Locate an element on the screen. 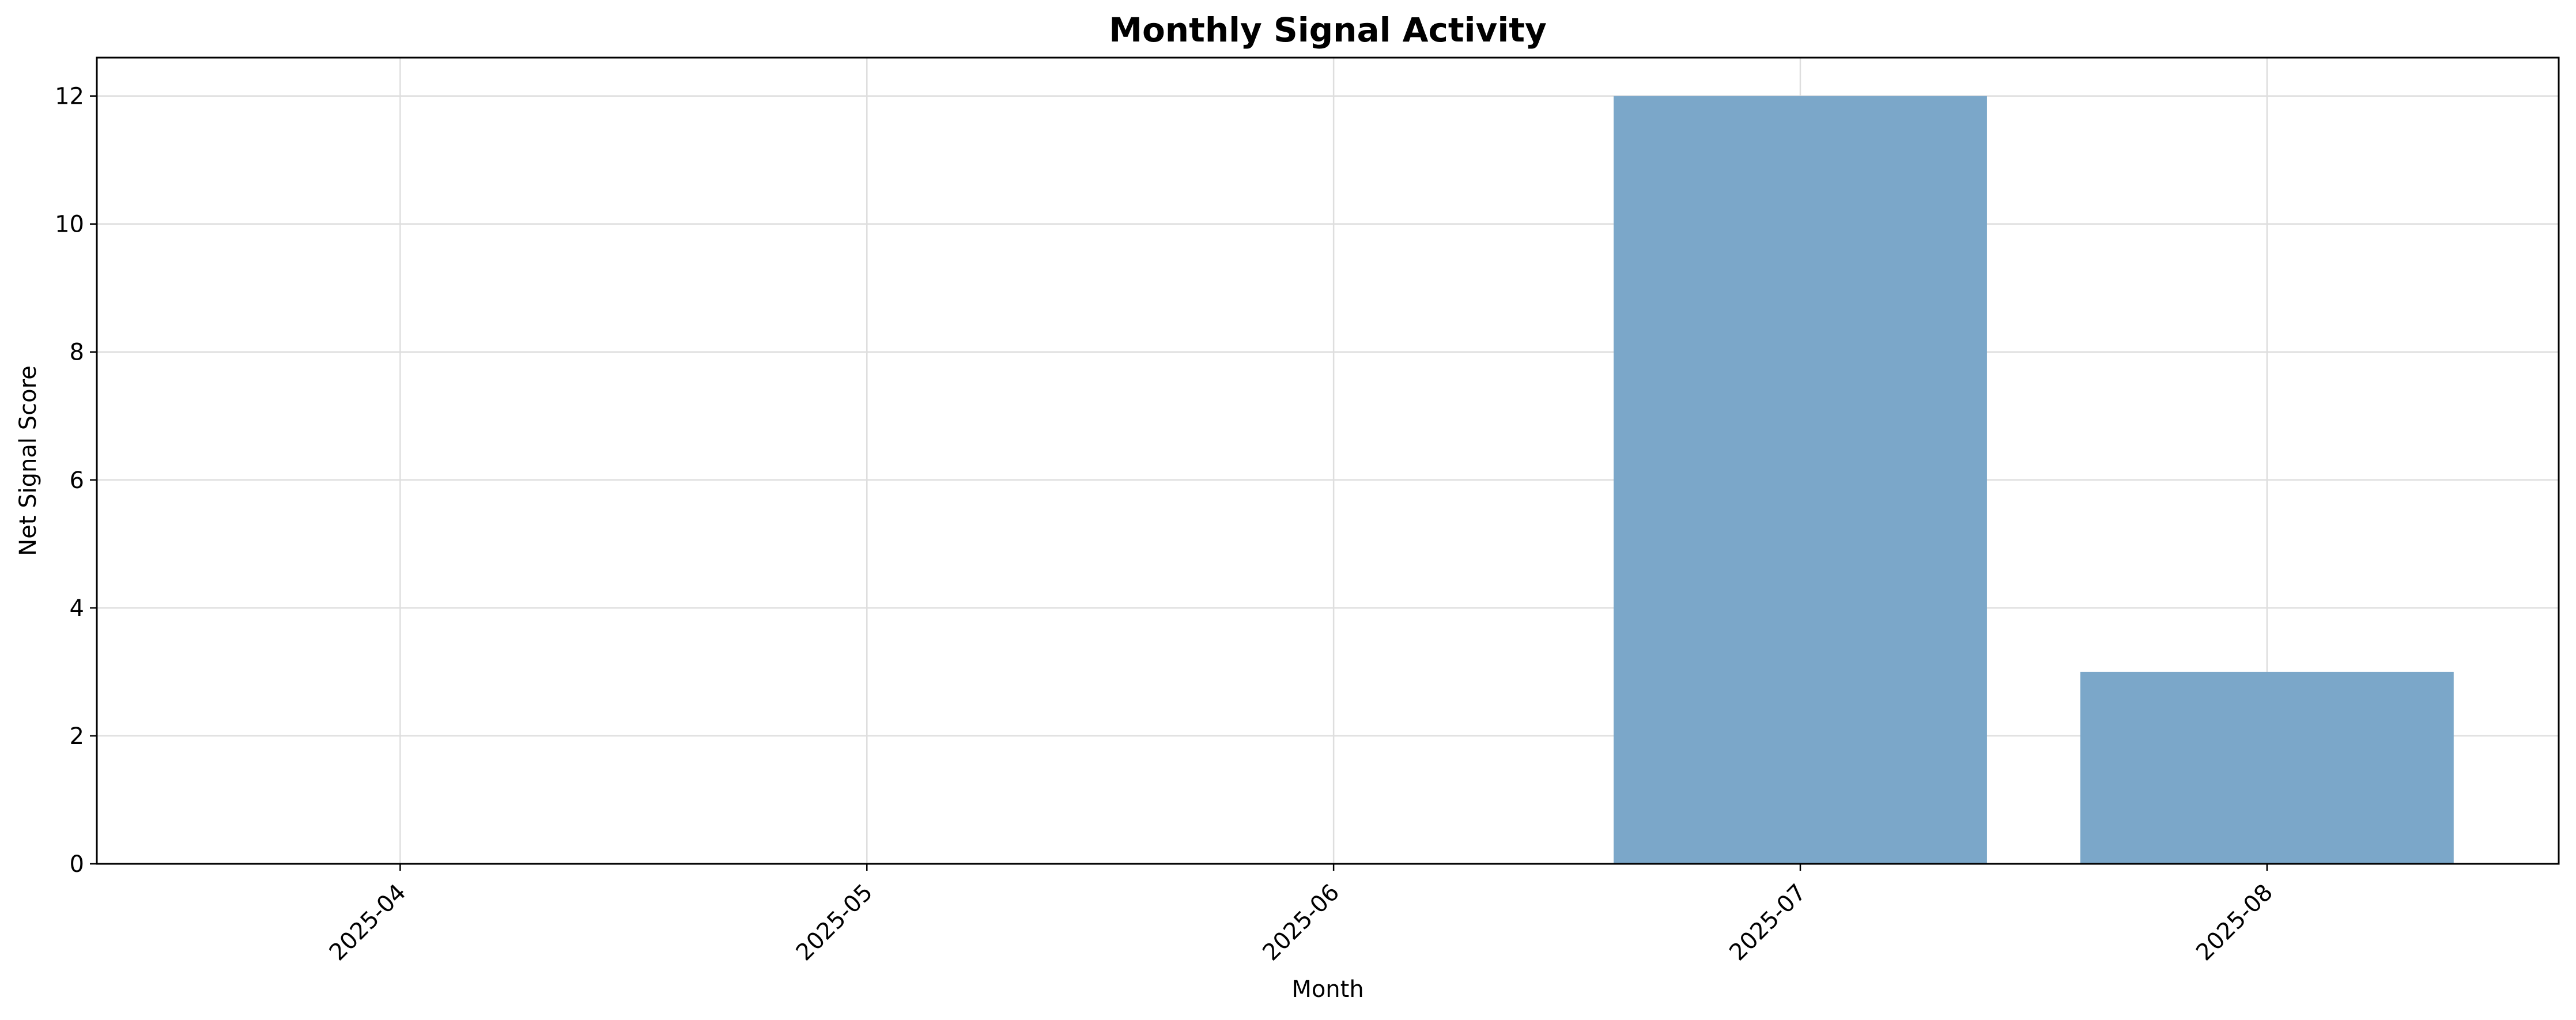  y-tick-label: 8 is located at coordinates (77, 353).